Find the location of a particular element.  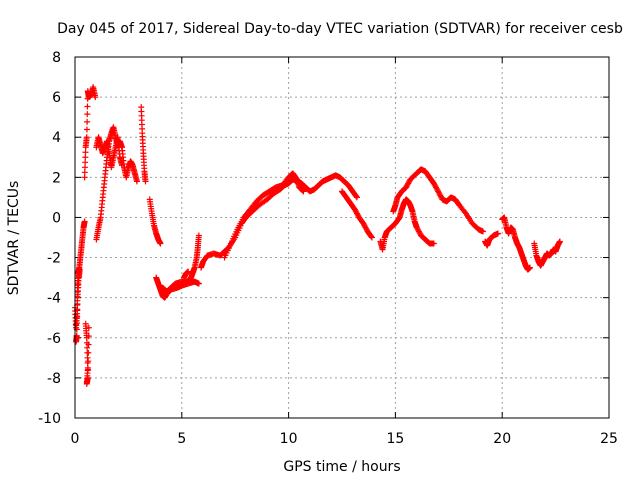

x-tick-label: 5 is located at coordinates (181, 439).